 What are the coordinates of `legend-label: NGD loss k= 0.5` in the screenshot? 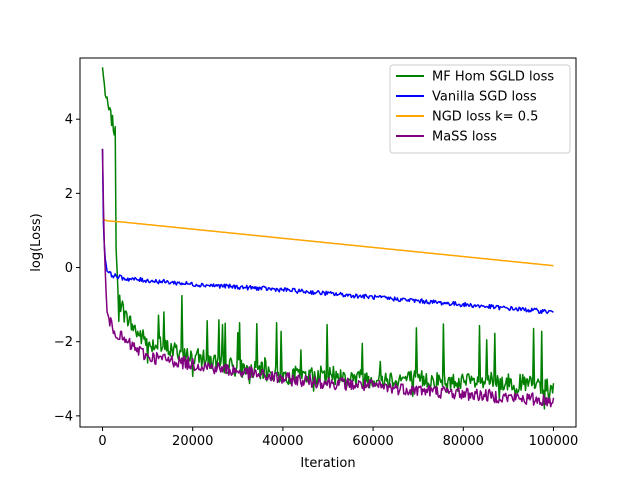 It's located at (485, 117).